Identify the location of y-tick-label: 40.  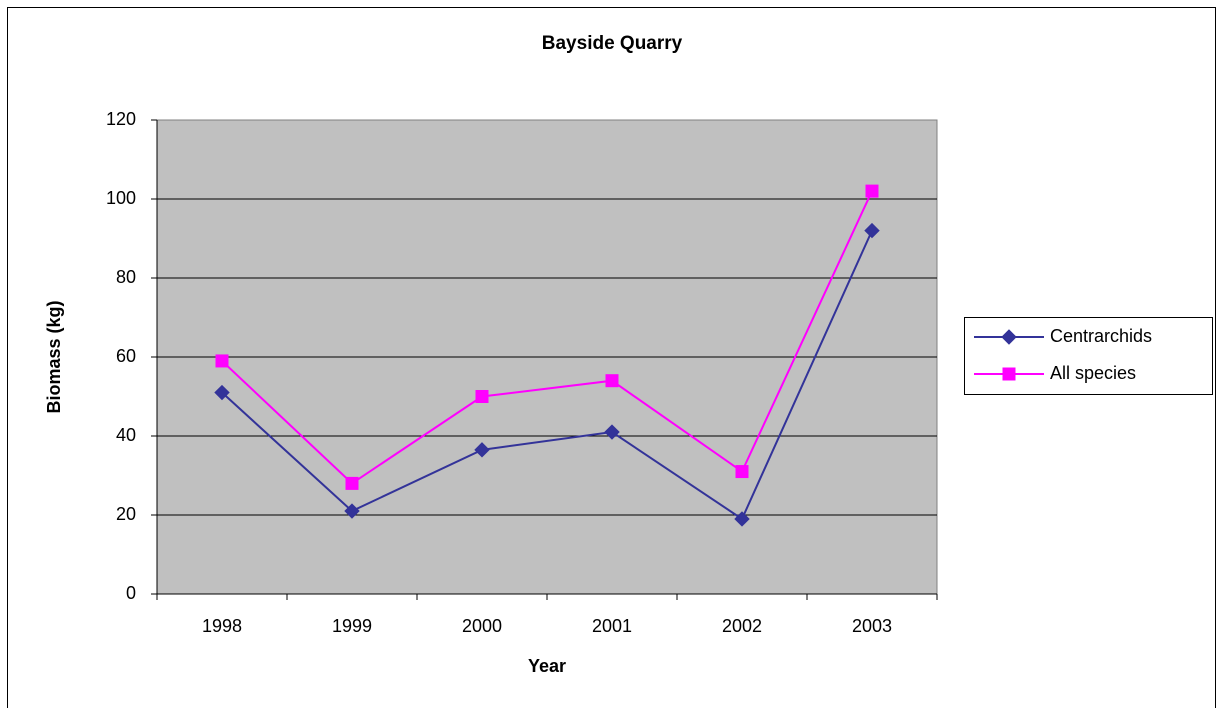
(126, 435).